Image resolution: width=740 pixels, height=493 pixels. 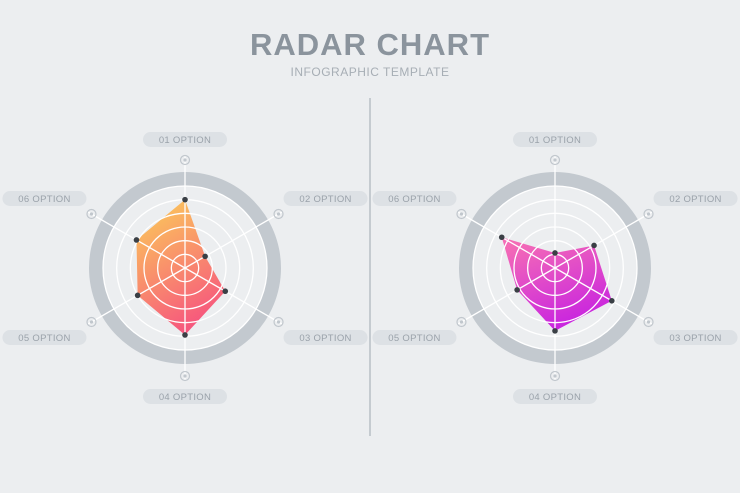 What do you see at coordinates (370, 267) in the screenshot?
I see `center-divider` at bounding box center [370, 267].